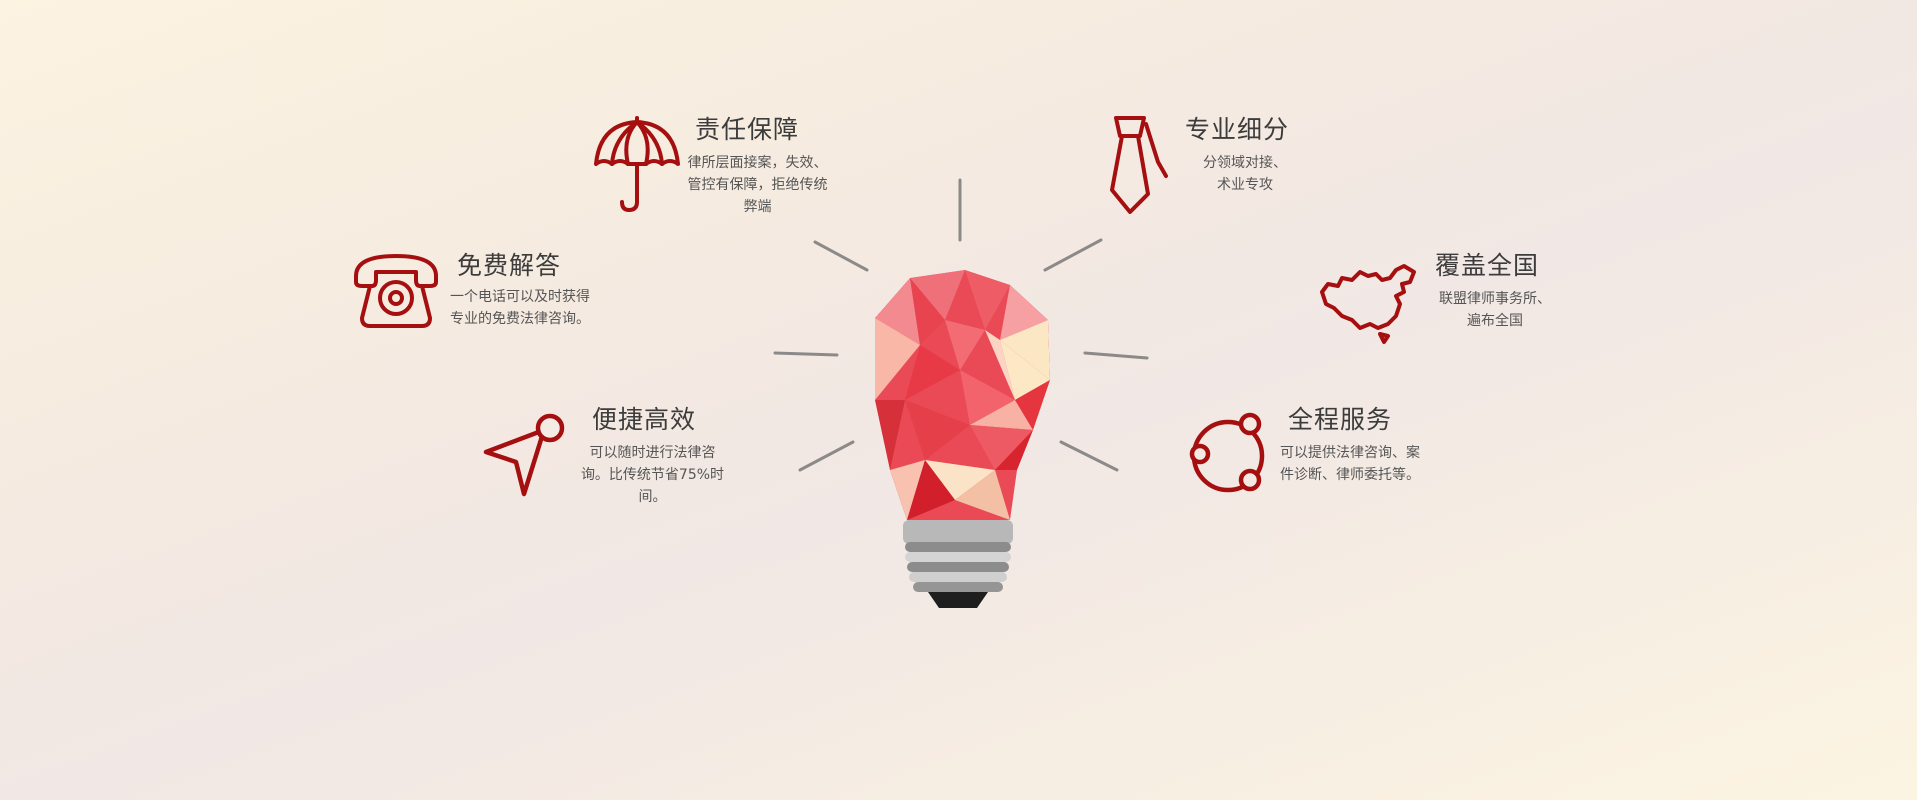 This screenshot has width=1917, height=800. What do you see at coordinates (1237, 129) in the screenshot?
I see `feature-title: 专业细分` at bounding box center [1237, 129].